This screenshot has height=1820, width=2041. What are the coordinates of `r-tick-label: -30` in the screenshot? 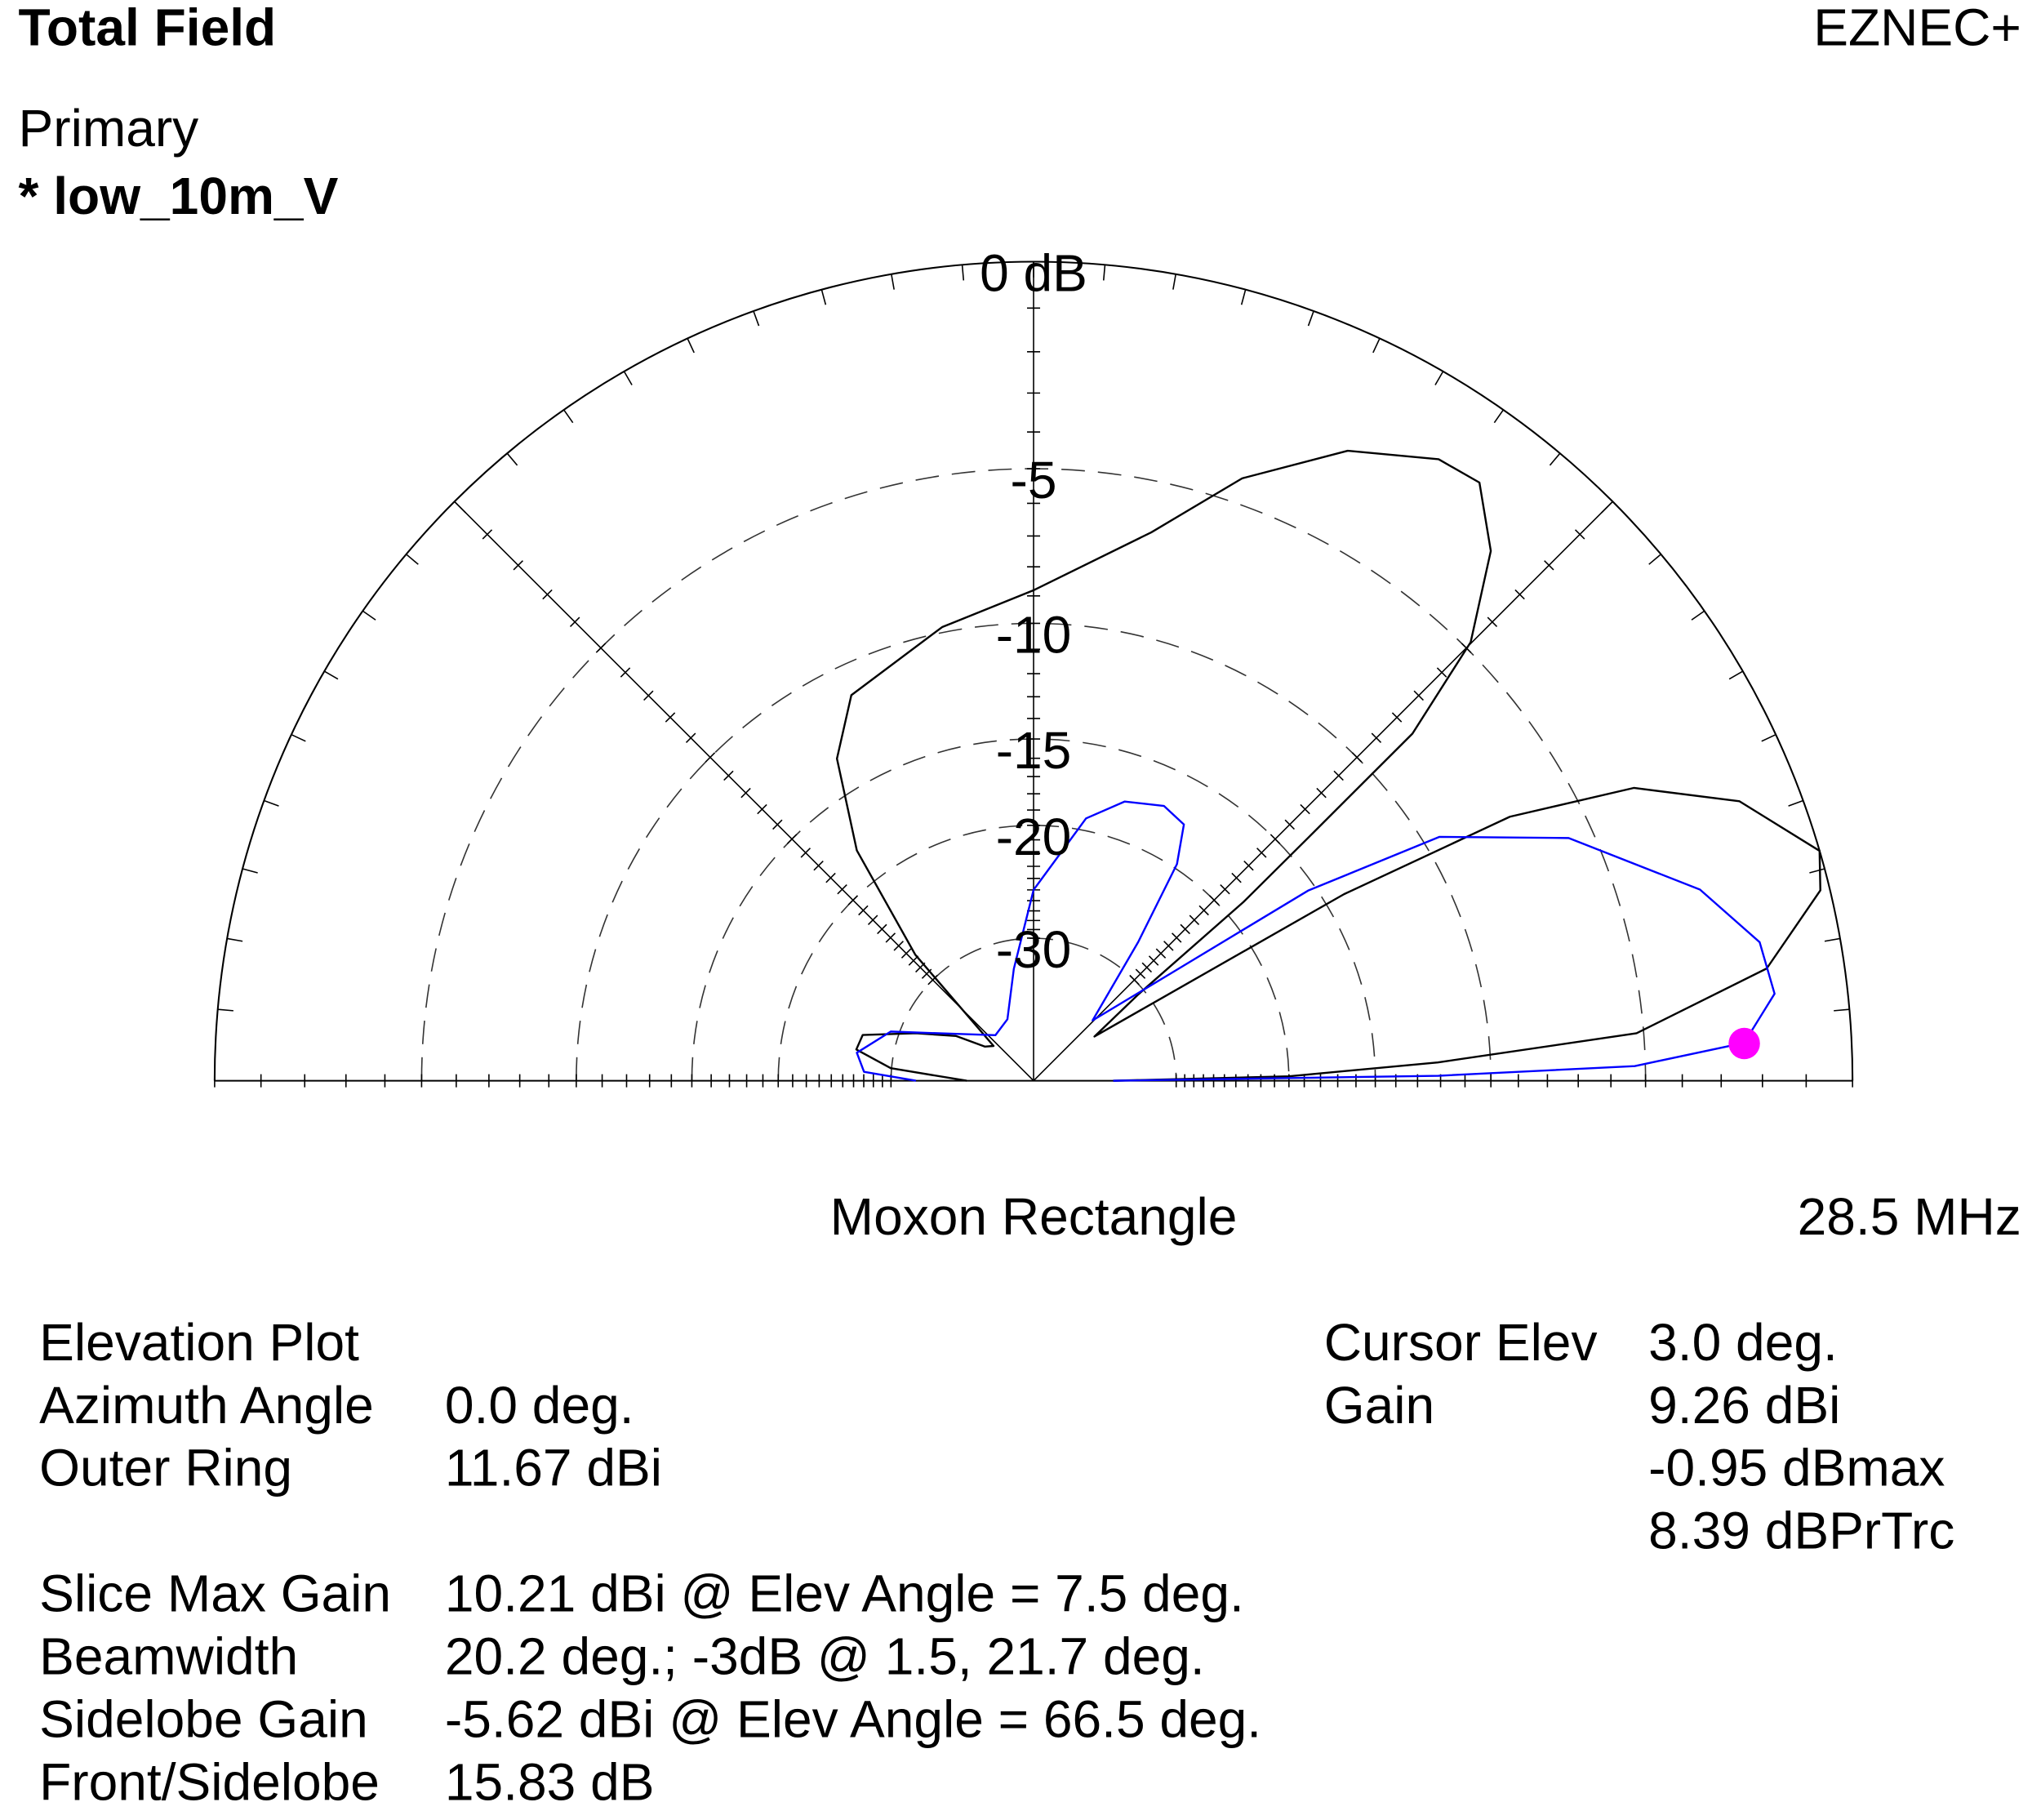 It's located at (1034, 949).